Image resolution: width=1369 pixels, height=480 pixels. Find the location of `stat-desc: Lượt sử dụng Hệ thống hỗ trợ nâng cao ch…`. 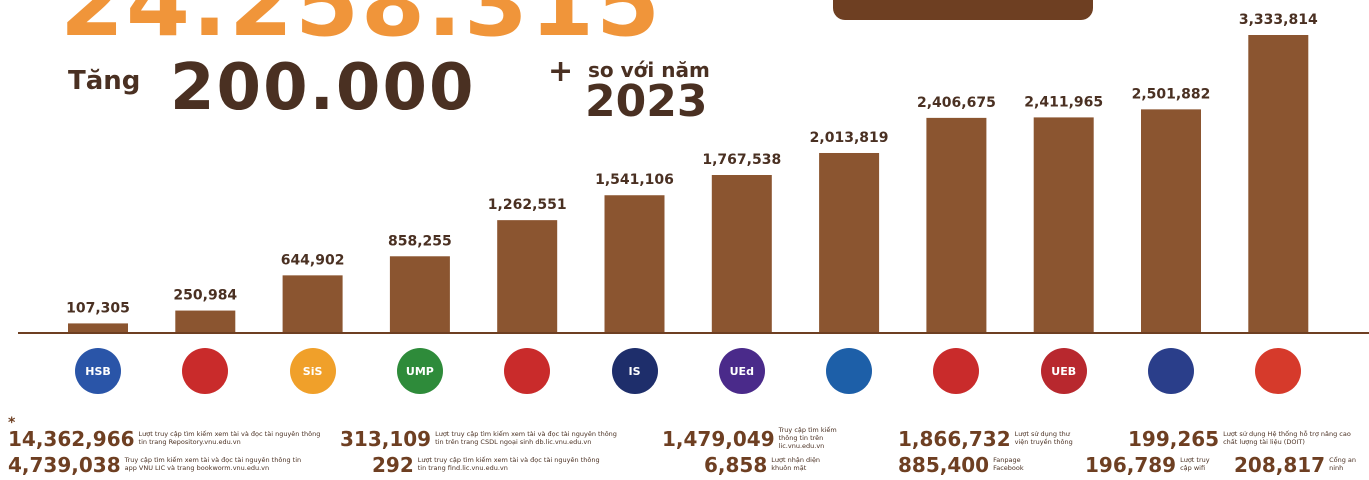

stat-desc: Lượt sử dụng Hệ thống hỗ trợ nâng cao ch… is located at coordinates (1287, 438).